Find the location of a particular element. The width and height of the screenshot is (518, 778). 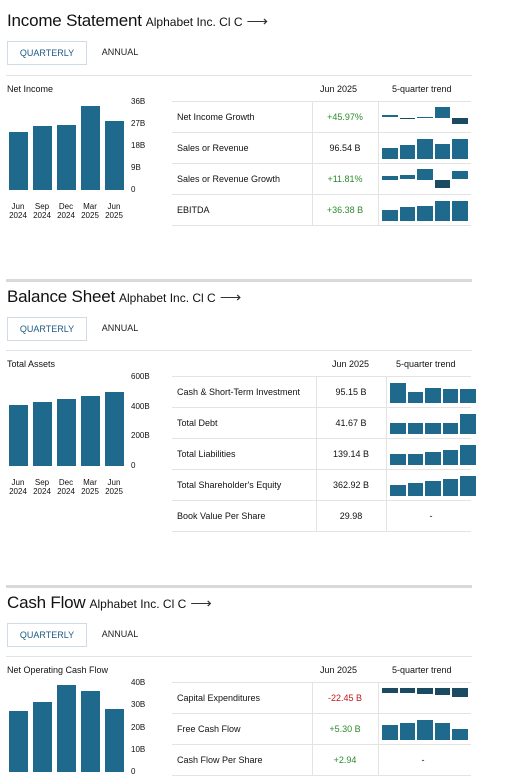

table-row: Sales or Revenue Growth +11.81% is located at coordinates (321, 178).